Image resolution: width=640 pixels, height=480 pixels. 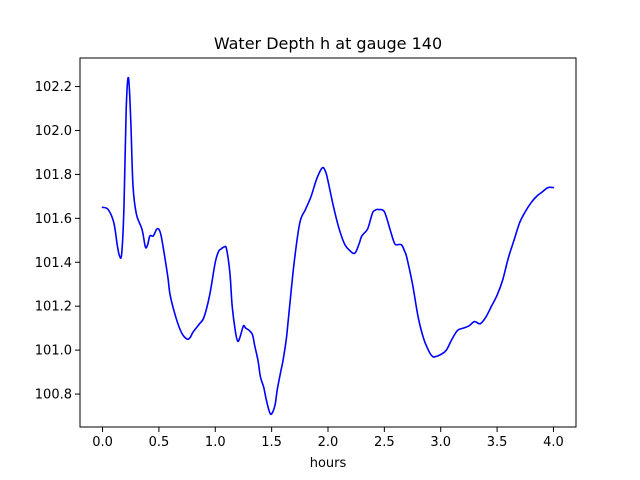 What do you see at coordinates (328, 463) in the screenshot?
I see `x-axis-label: hours` at bounding box center [328, 463].